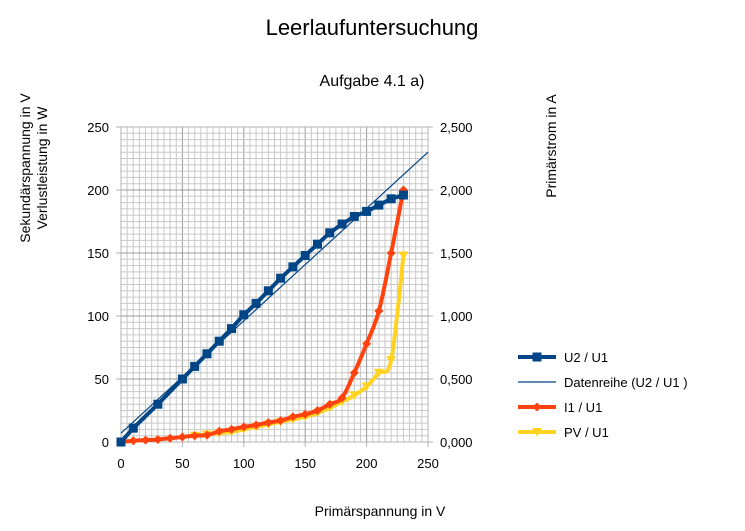  Describe the element at coordinates (105, 442) in the screenshot. I see `y-left-tick-label: 0` at that location.